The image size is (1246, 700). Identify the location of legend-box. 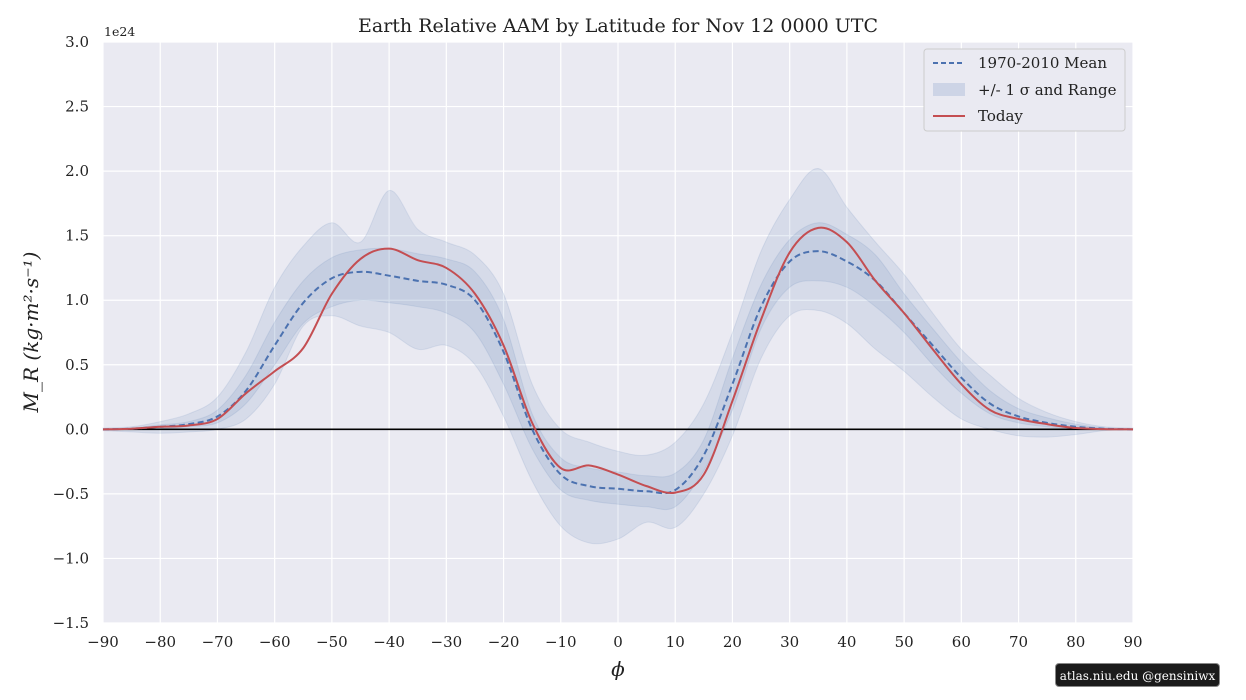
(1024, 90).